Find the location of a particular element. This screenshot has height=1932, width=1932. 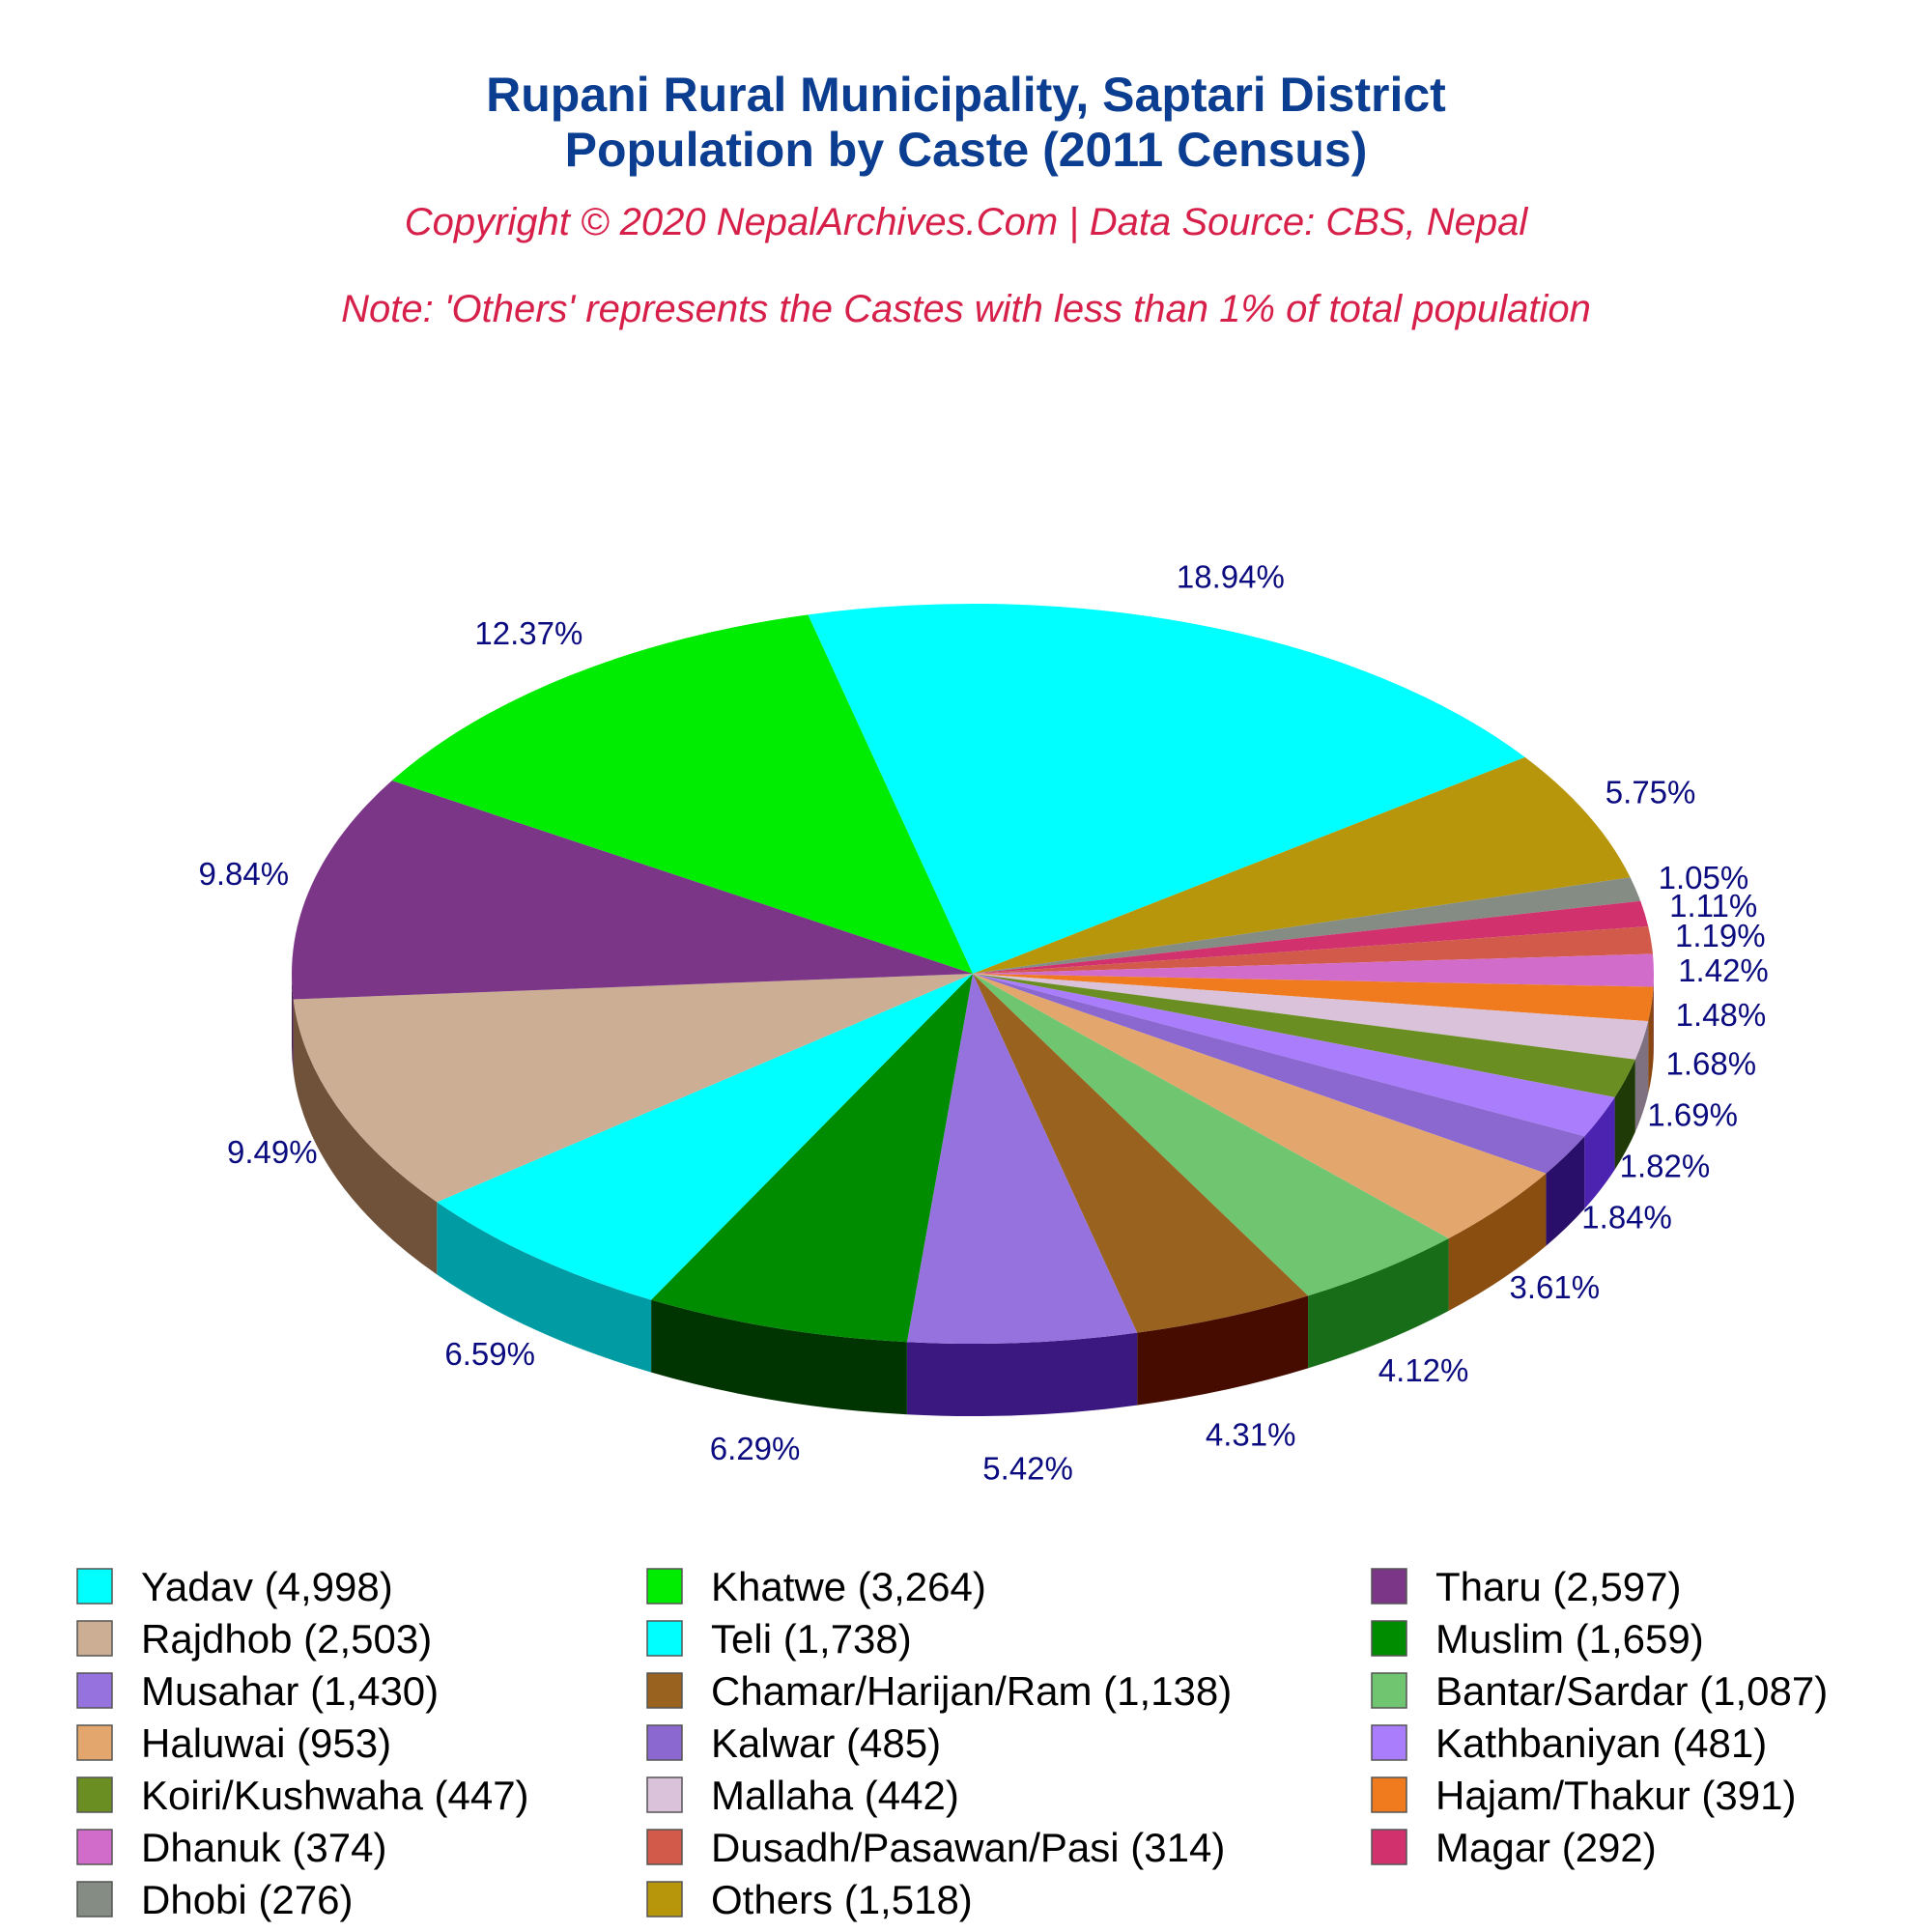

legend-item-rajdhob: Rajdhob (2,503) is located at coordinates (254, 1639).